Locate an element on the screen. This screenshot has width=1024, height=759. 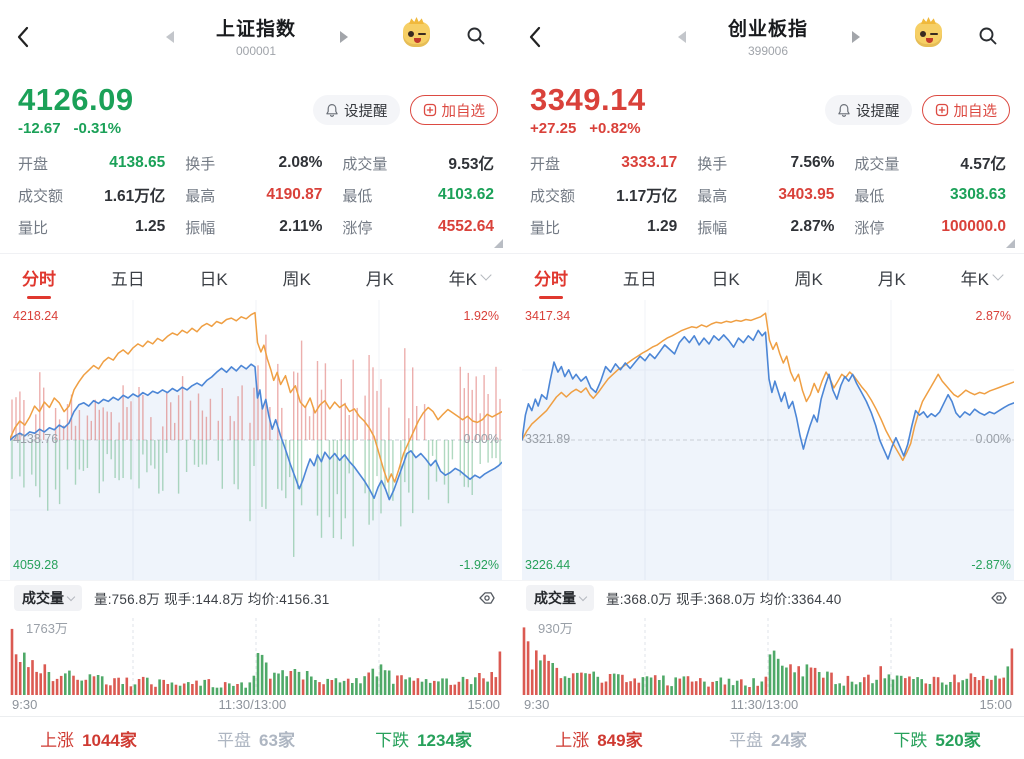
stat-label: 最低 is located at coordinates (869, 196).